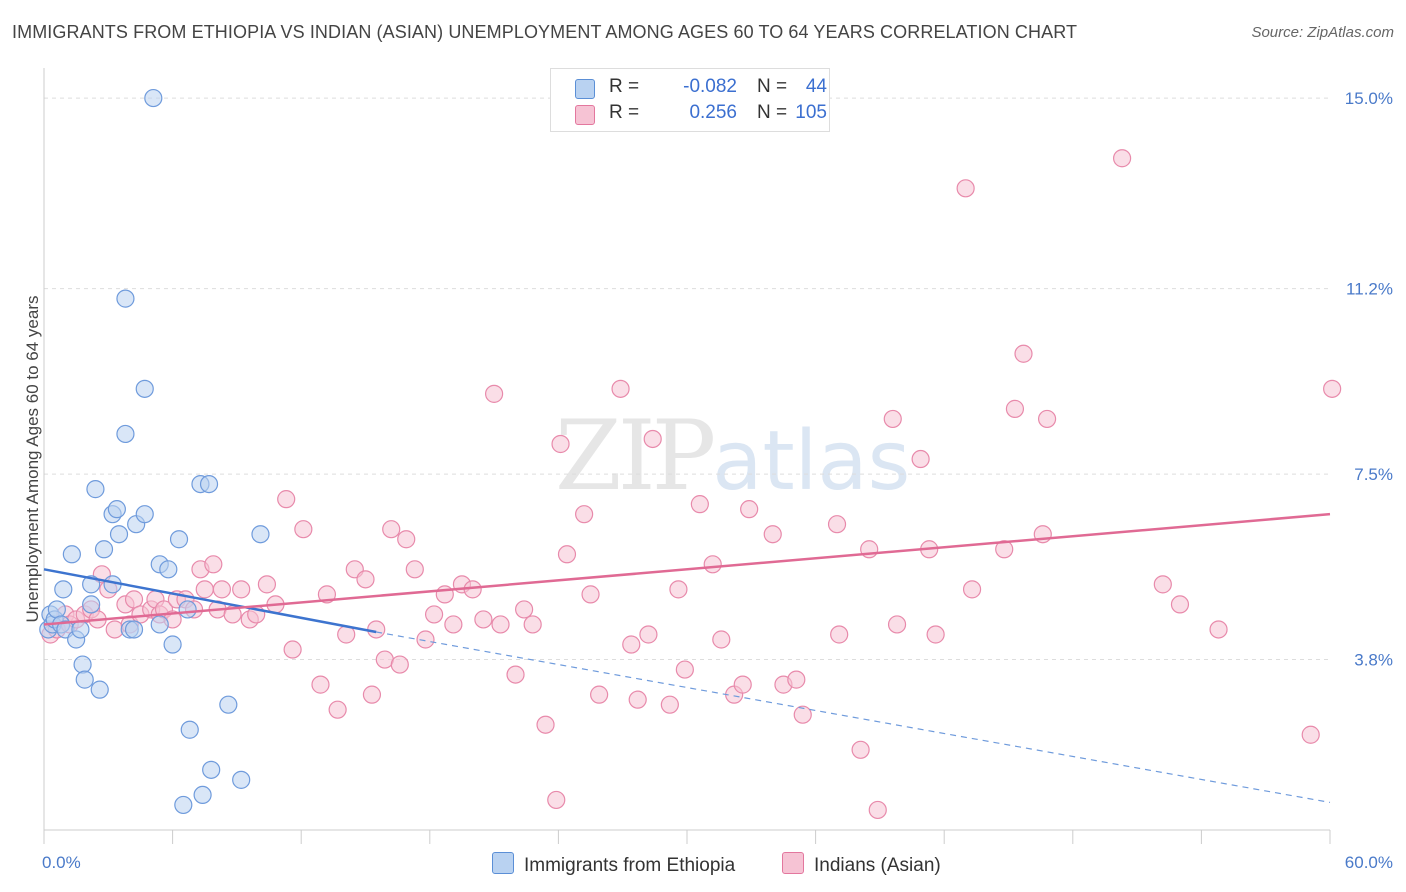 Image resolution: width=1406 pixels, height=892 pixels. I want to click on series-swatch-pink, so click(793, 863).